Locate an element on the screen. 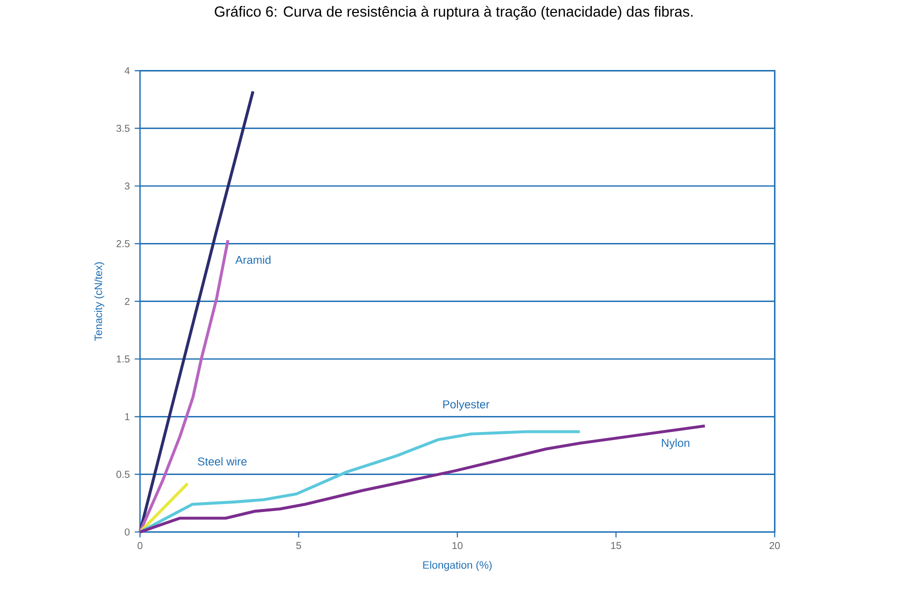 This screenshot has width=908, height=608. y-tick-label: 3 is located at coordinates (127, 186).